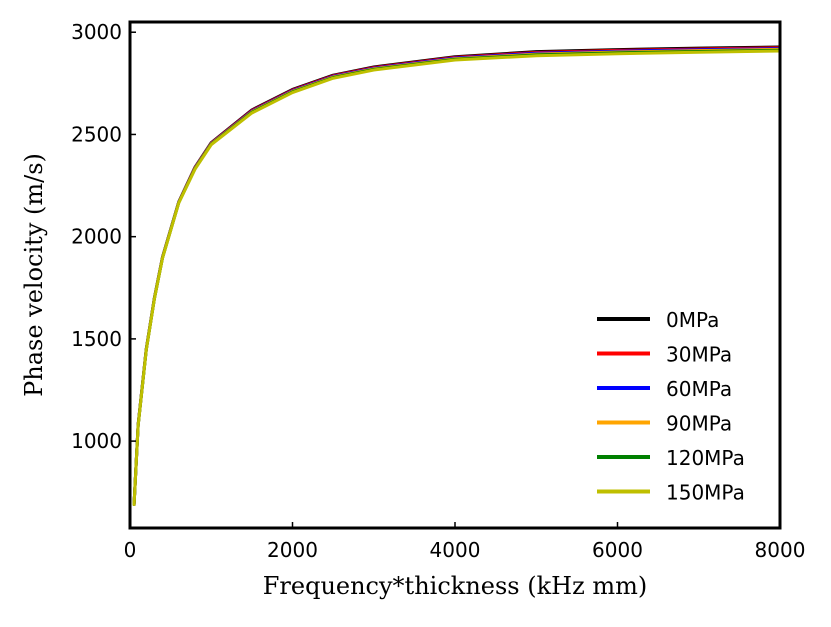 This screenshot has height=627, width=831. I want to click on y-axis-title: Phase velocity (m/s), so click(34, 275).